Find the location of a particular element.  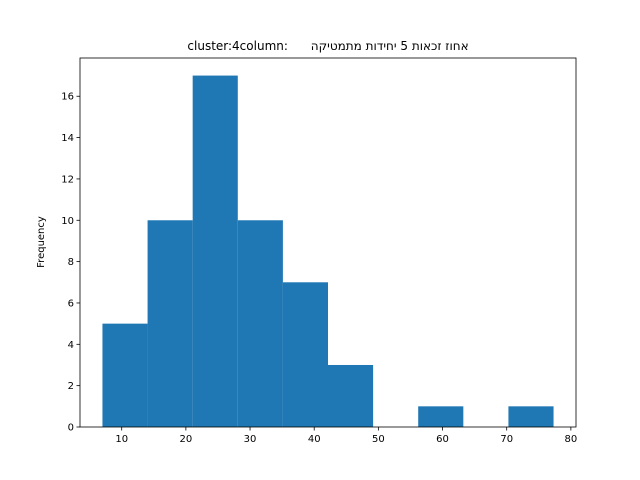

x-tick-label: 20 is located at coordinates (186, 439).